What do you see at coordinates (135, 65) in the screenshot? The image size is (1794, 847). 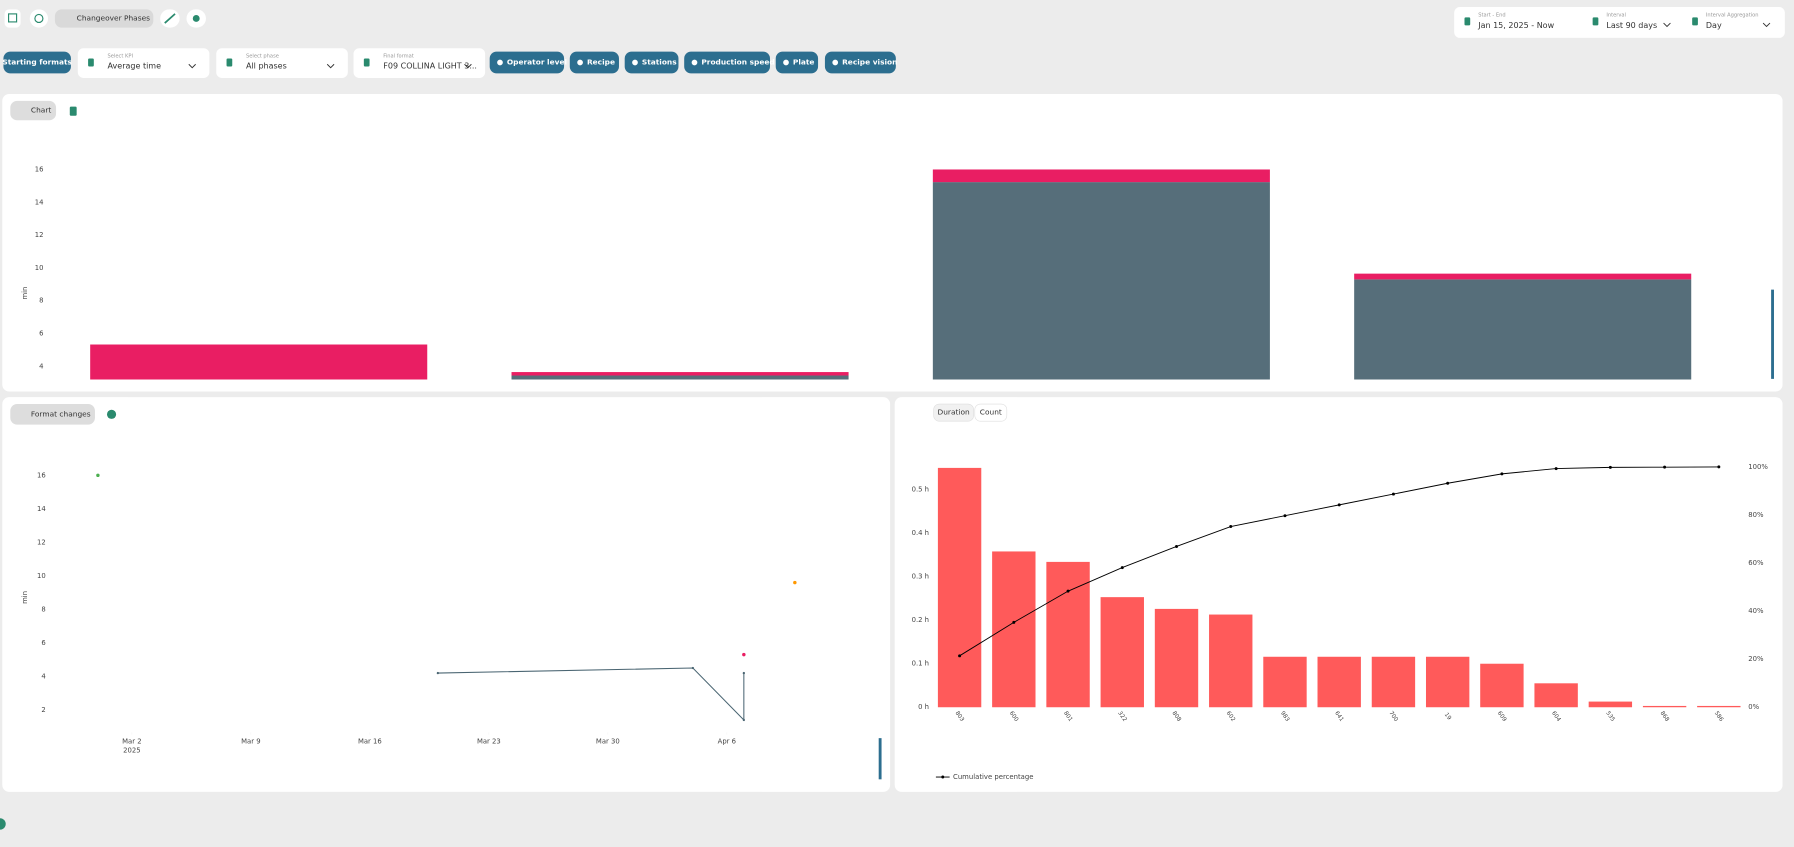 I see `select-value: Average time` at bounding box center [135, 65].